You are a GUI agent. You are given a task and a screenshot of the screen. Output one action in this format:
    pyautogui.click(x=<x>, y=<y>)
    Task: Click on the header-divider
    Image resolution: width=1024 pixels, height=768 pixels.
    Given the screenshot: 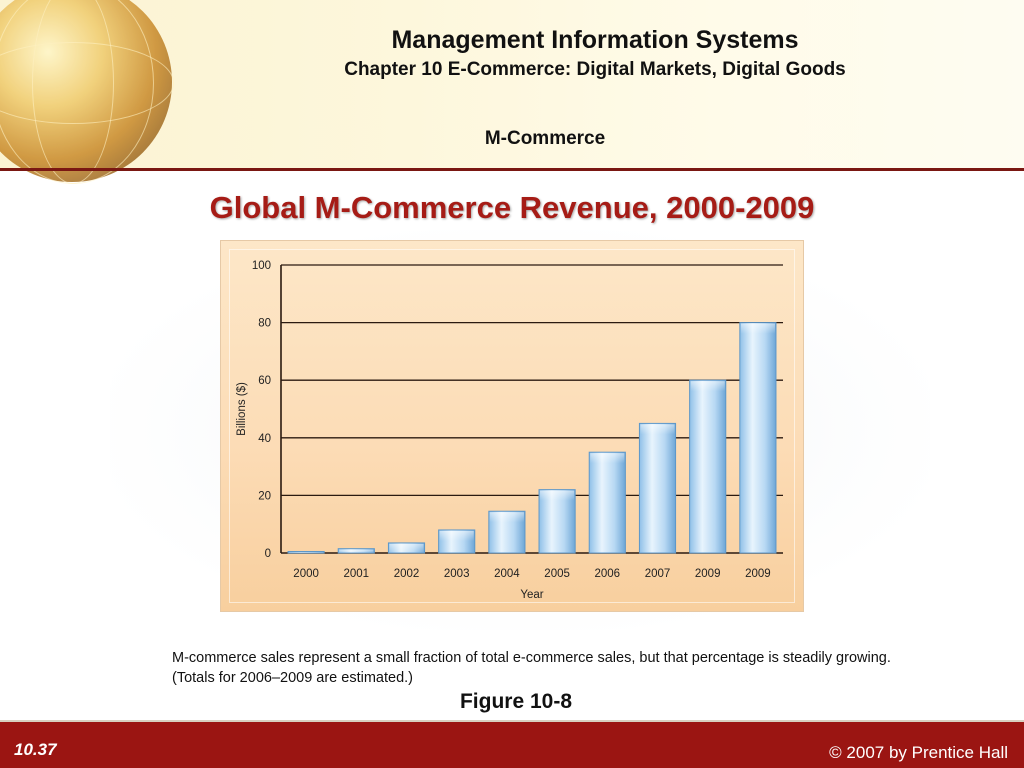 What is the action you would take?
    pyautogui.click(x=512, y=169)
    